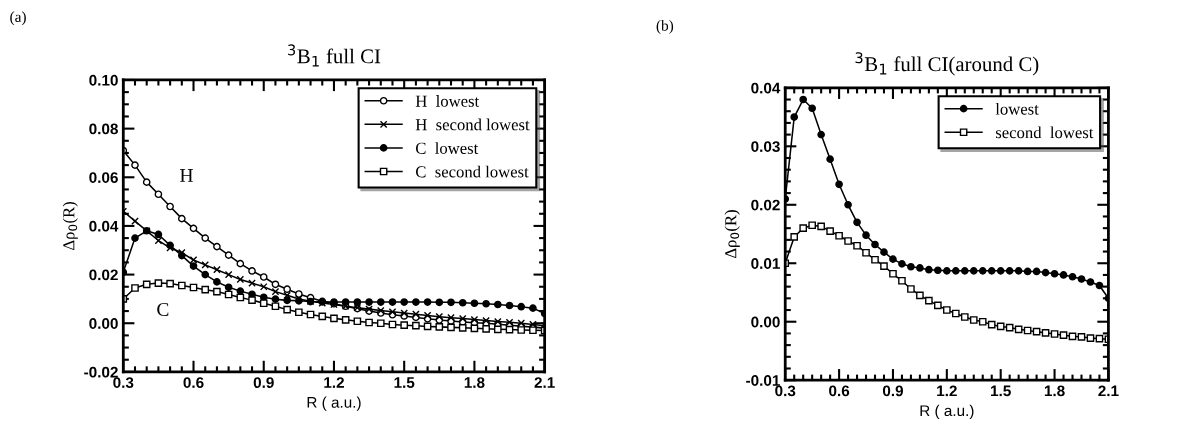 This screenshot has width=1197, height=437. Describe the element at coordinates (163, 309) in the screenshot. I see `annotation: C` at that location.